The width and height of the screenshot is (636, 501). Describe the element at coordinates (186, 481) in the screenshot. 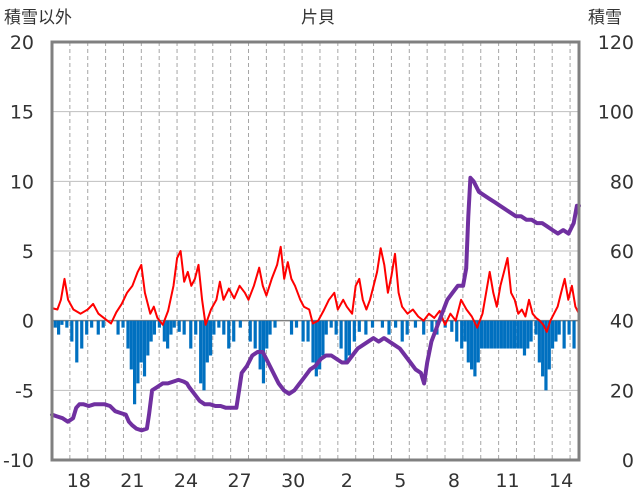

I see `x-tick-label: 24` at that location.